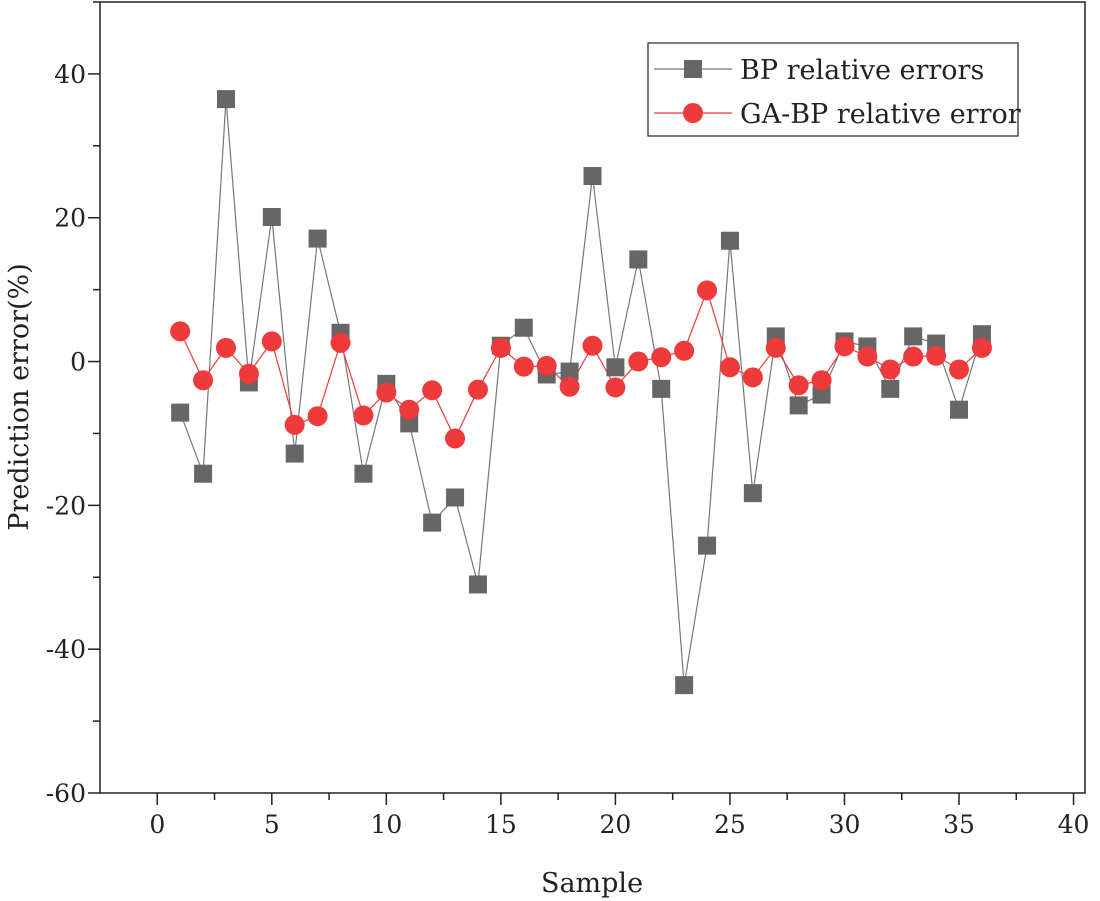 The image size is (1100, 901). Describe the element at coordinates (272, 824) in the screenshot. I see `x-tick-label: 5` at that location.